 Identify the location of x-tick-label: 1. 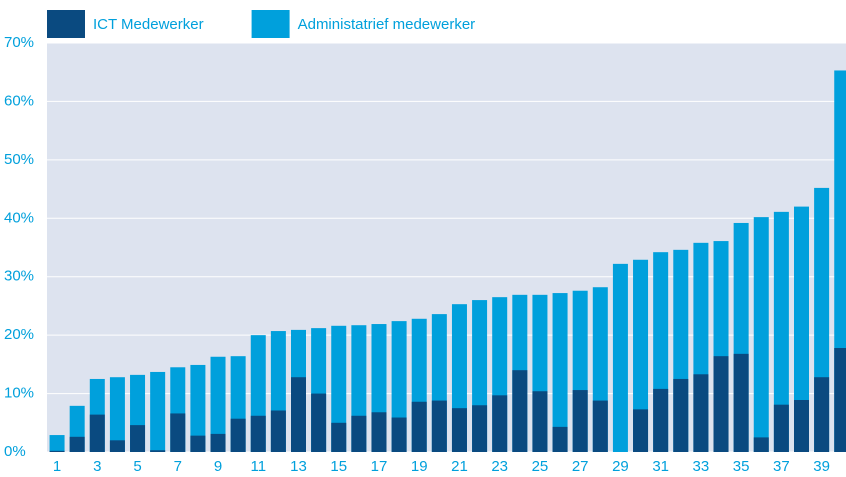
(57, 466).